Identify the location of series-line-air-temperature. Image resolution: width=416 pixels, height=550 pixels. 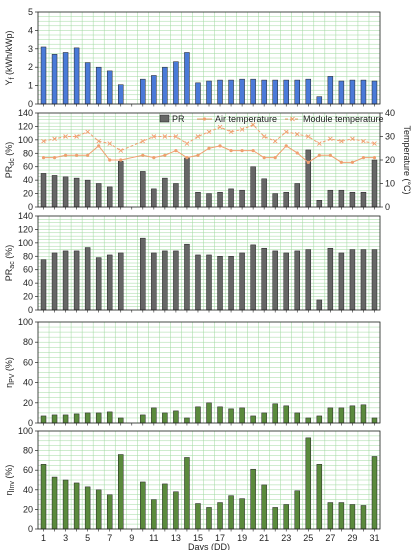
(209, 154).